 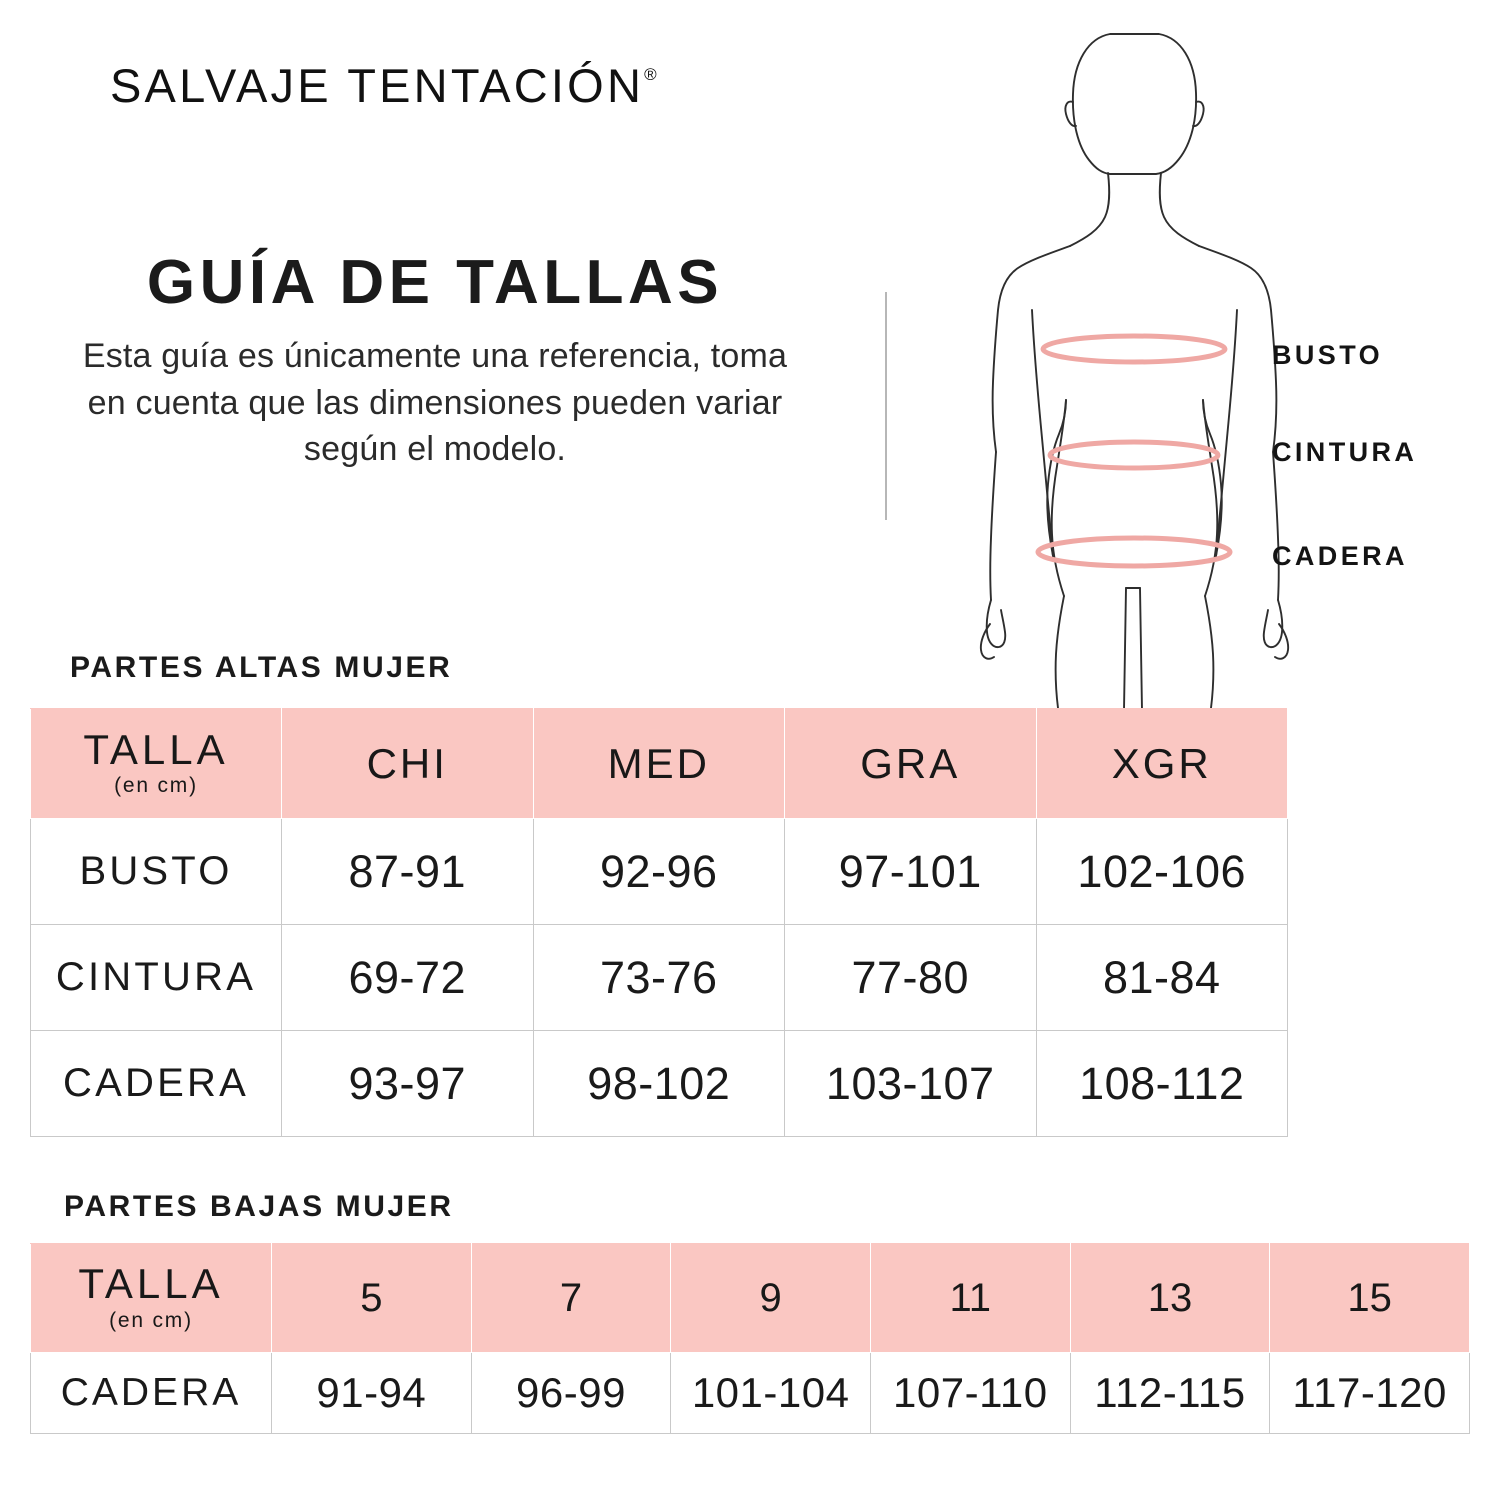 I want to click on cell-busto-chi: 87-91, so click(x=407, y=871).